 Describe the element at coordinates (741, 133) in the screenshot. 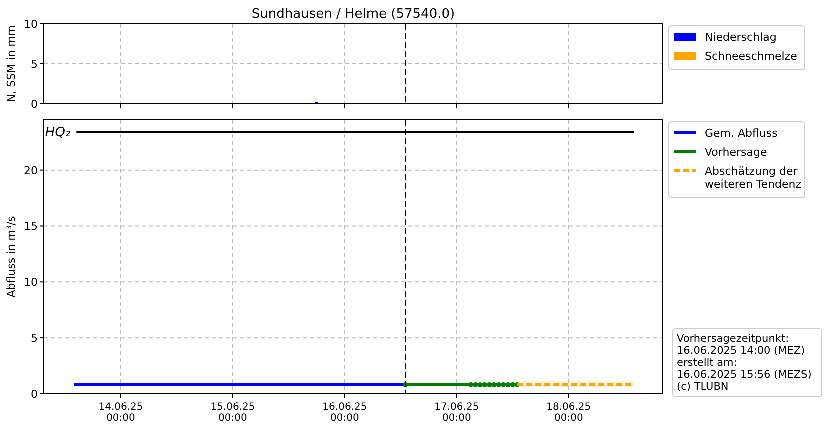

I see `legend-label: Gem. Abfluss` at that location.